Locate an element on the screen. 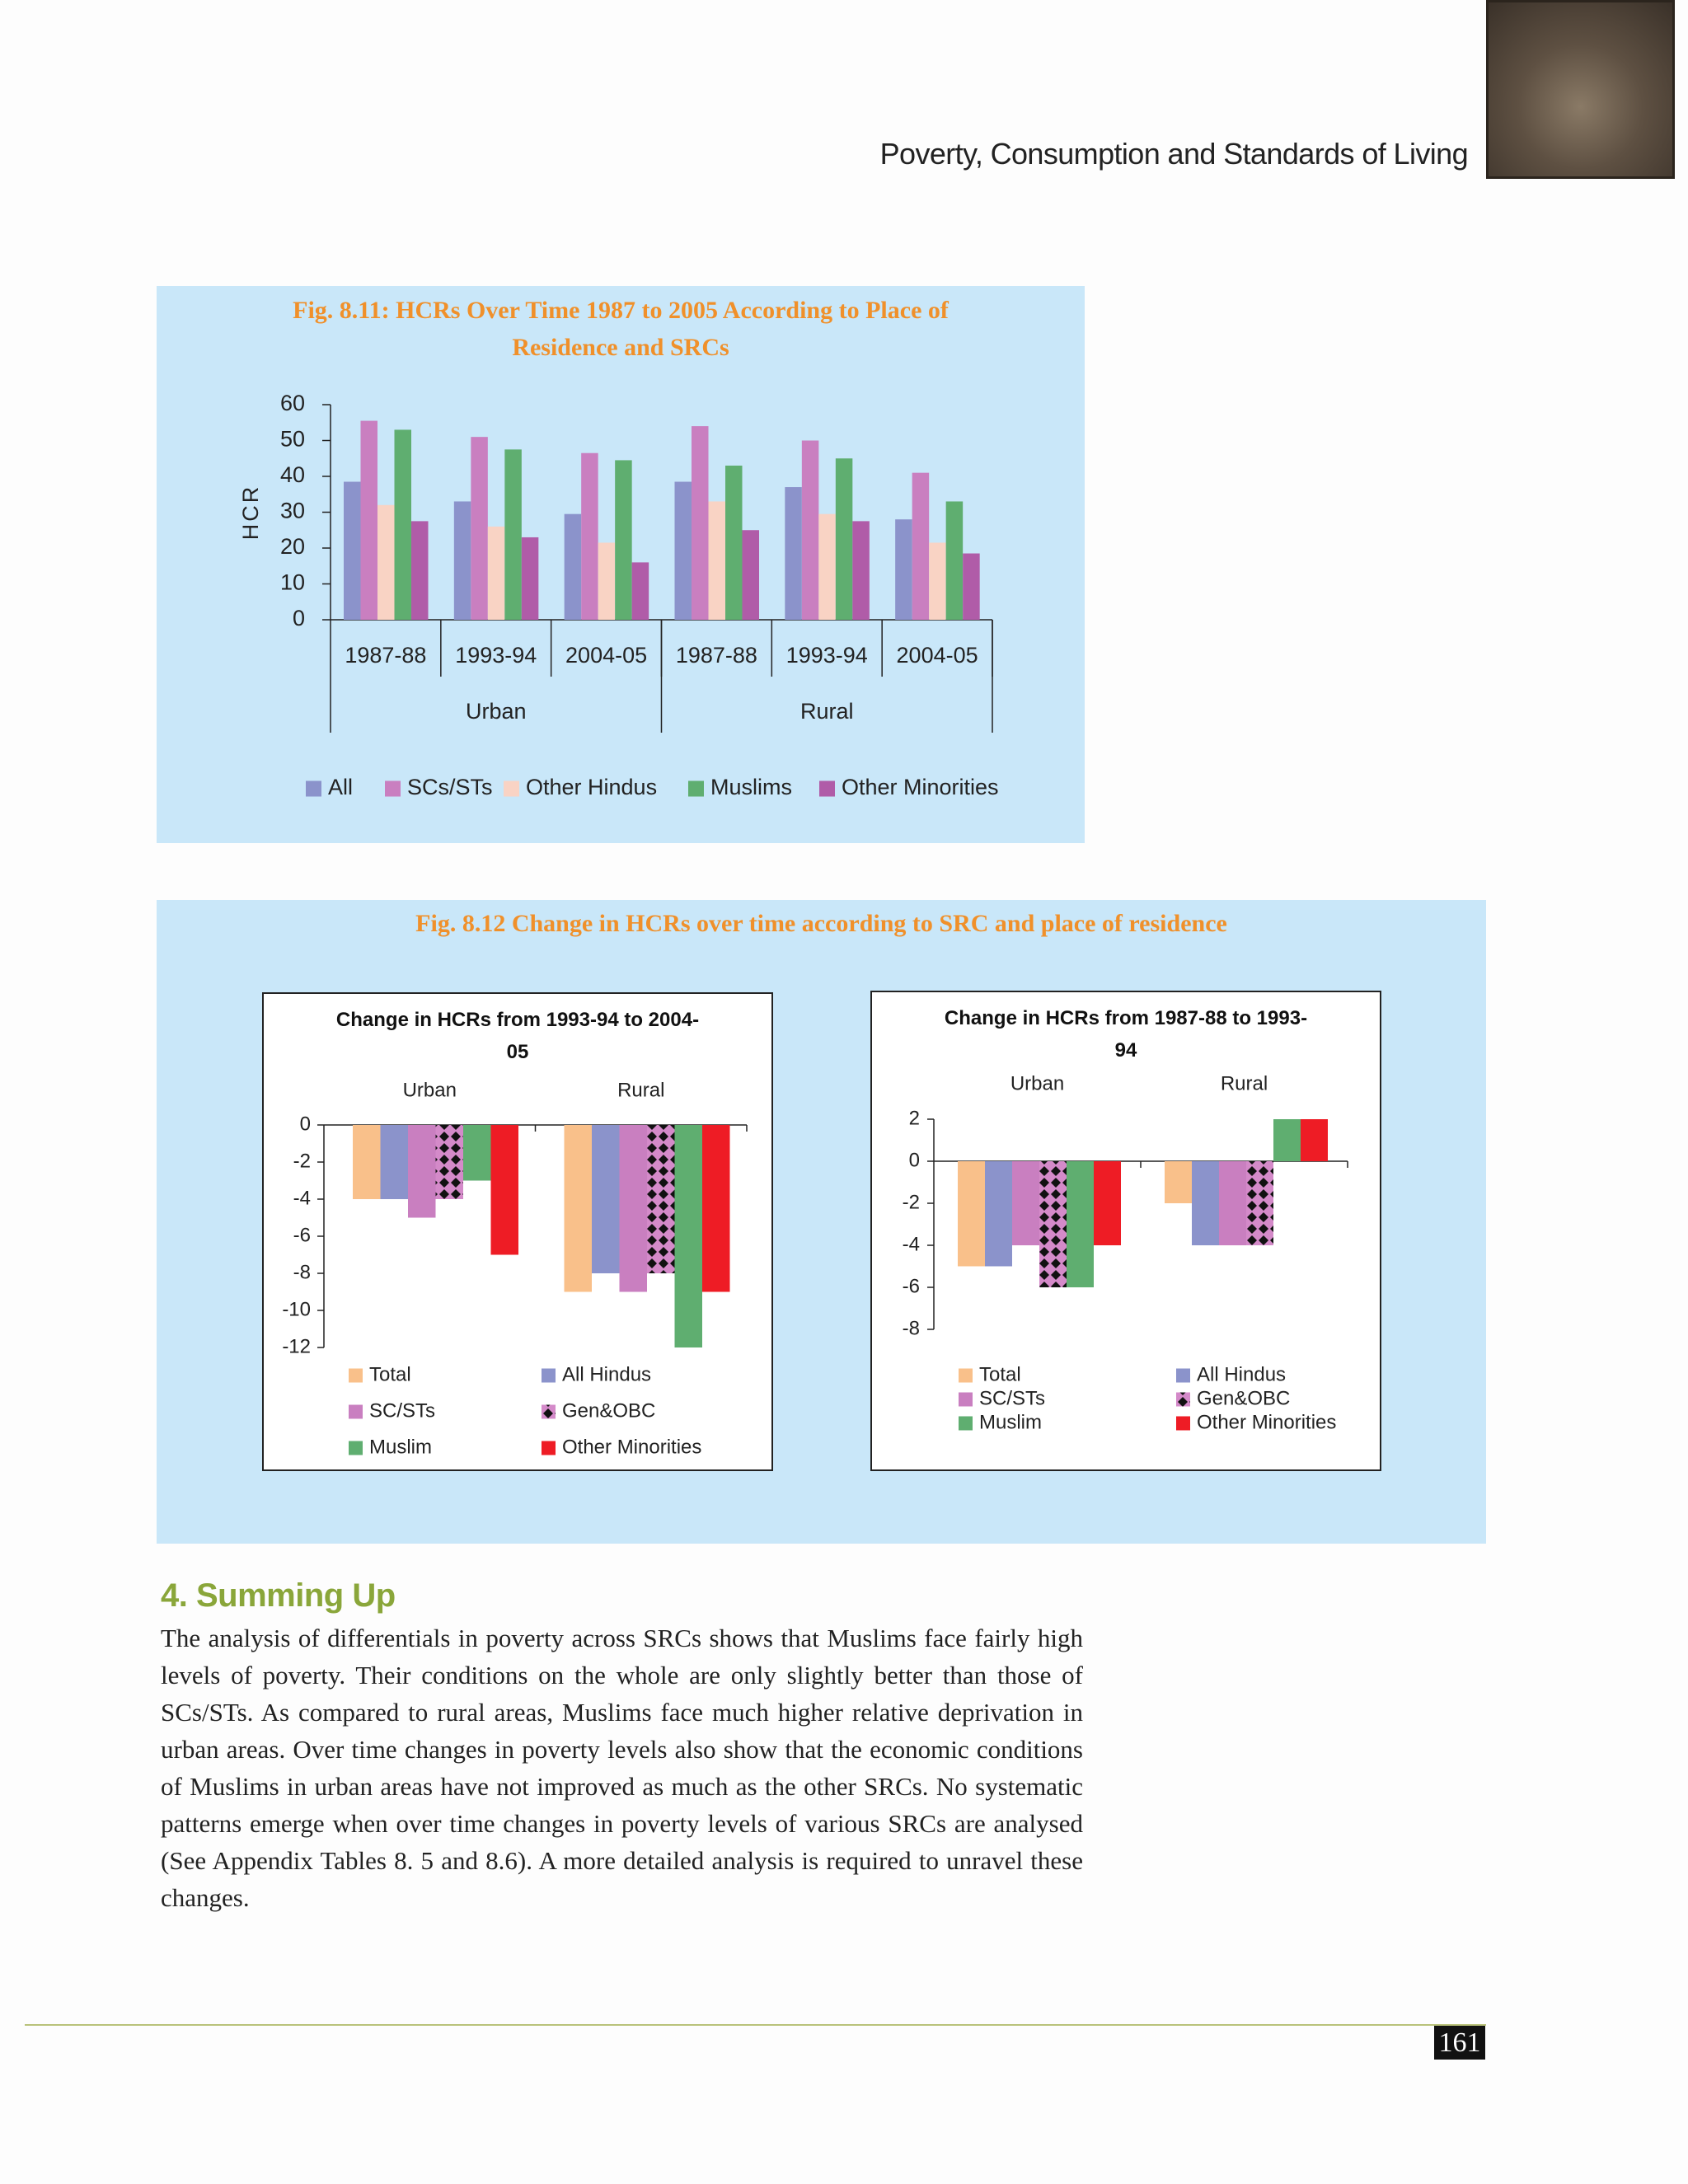  y-tick-label: 20 is located at coordinates (293, 546).